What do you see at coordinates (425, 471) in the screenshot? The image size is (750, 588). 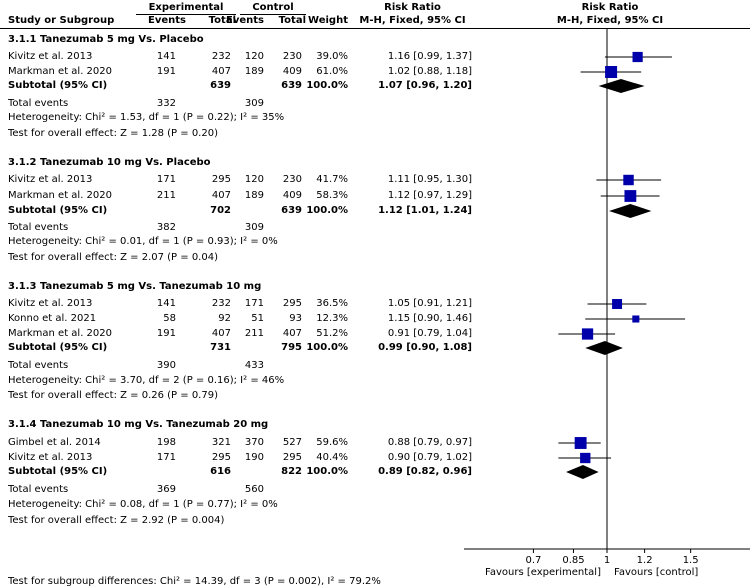 I see `subtotal-ci: 0.89 [0.82, 0.96]` at bounding box center [425, 471].